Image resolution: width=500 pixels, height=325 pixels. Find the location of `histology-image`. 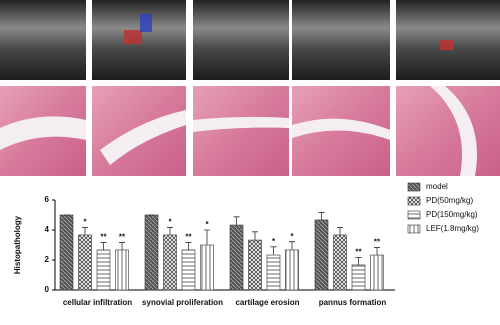

histology-image is located at coordinates (241, 131).